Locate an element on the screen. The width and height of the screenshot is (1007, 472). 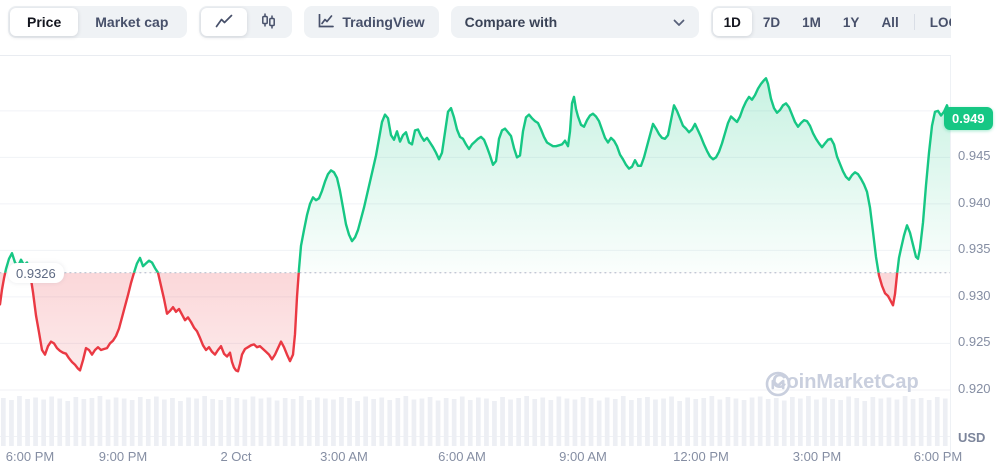
y-axis-unit: USD is located at coordinates (972, 437).